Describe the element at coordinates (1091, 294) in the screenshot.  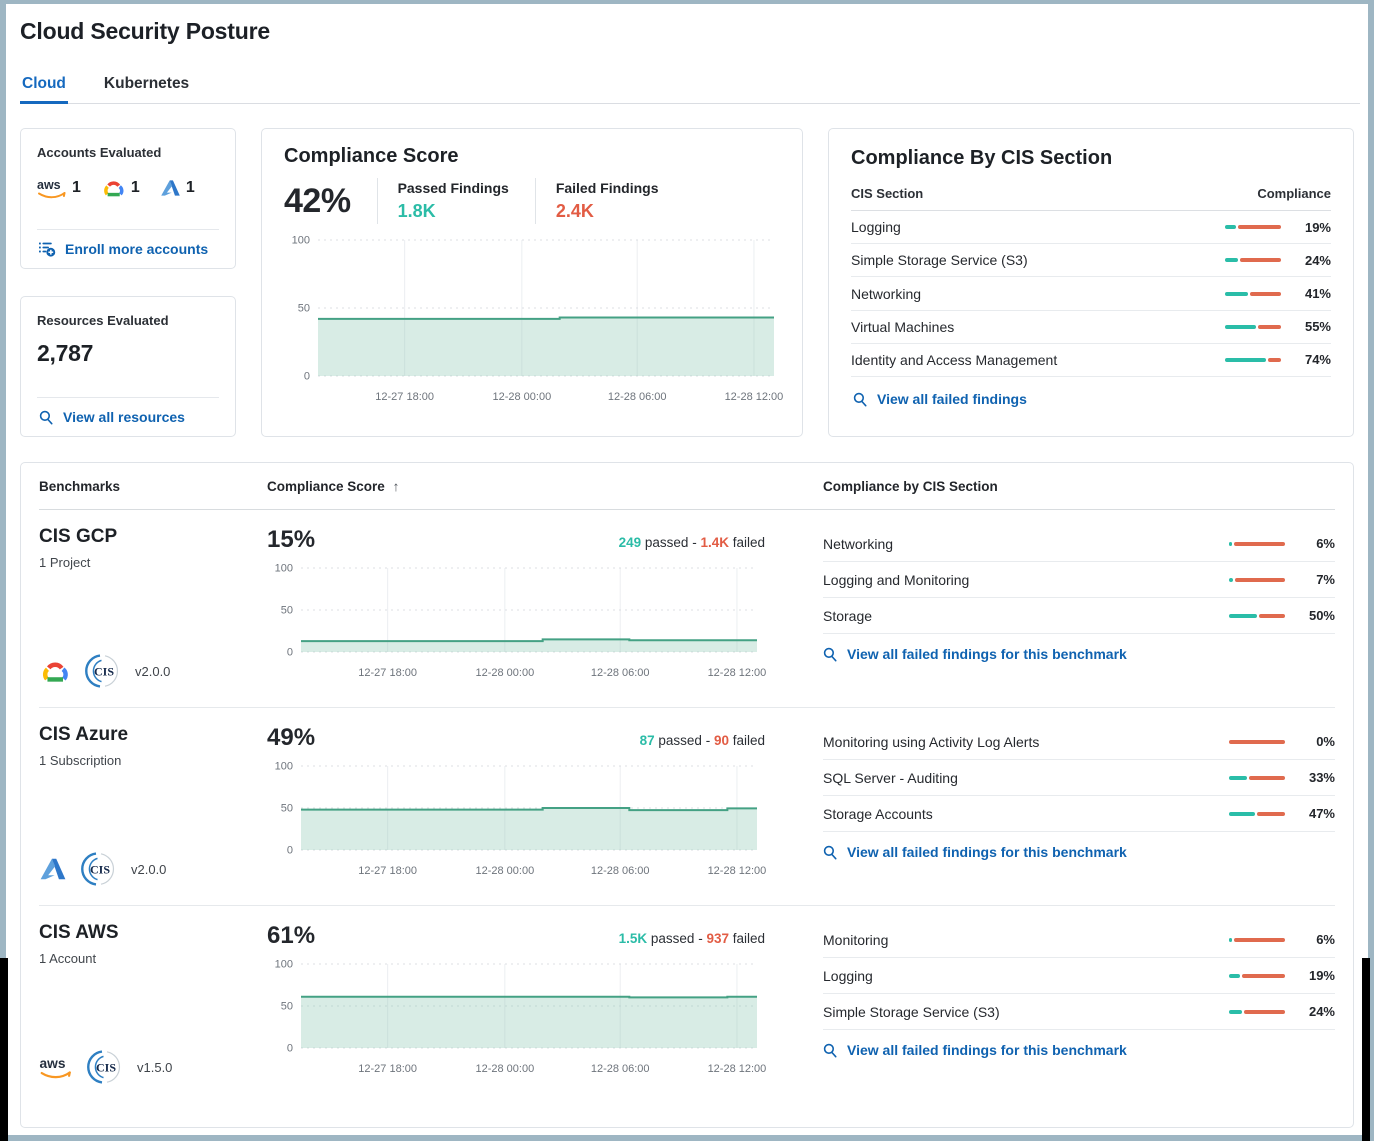
I see `cis-section-row: Networking 41%` at that location.